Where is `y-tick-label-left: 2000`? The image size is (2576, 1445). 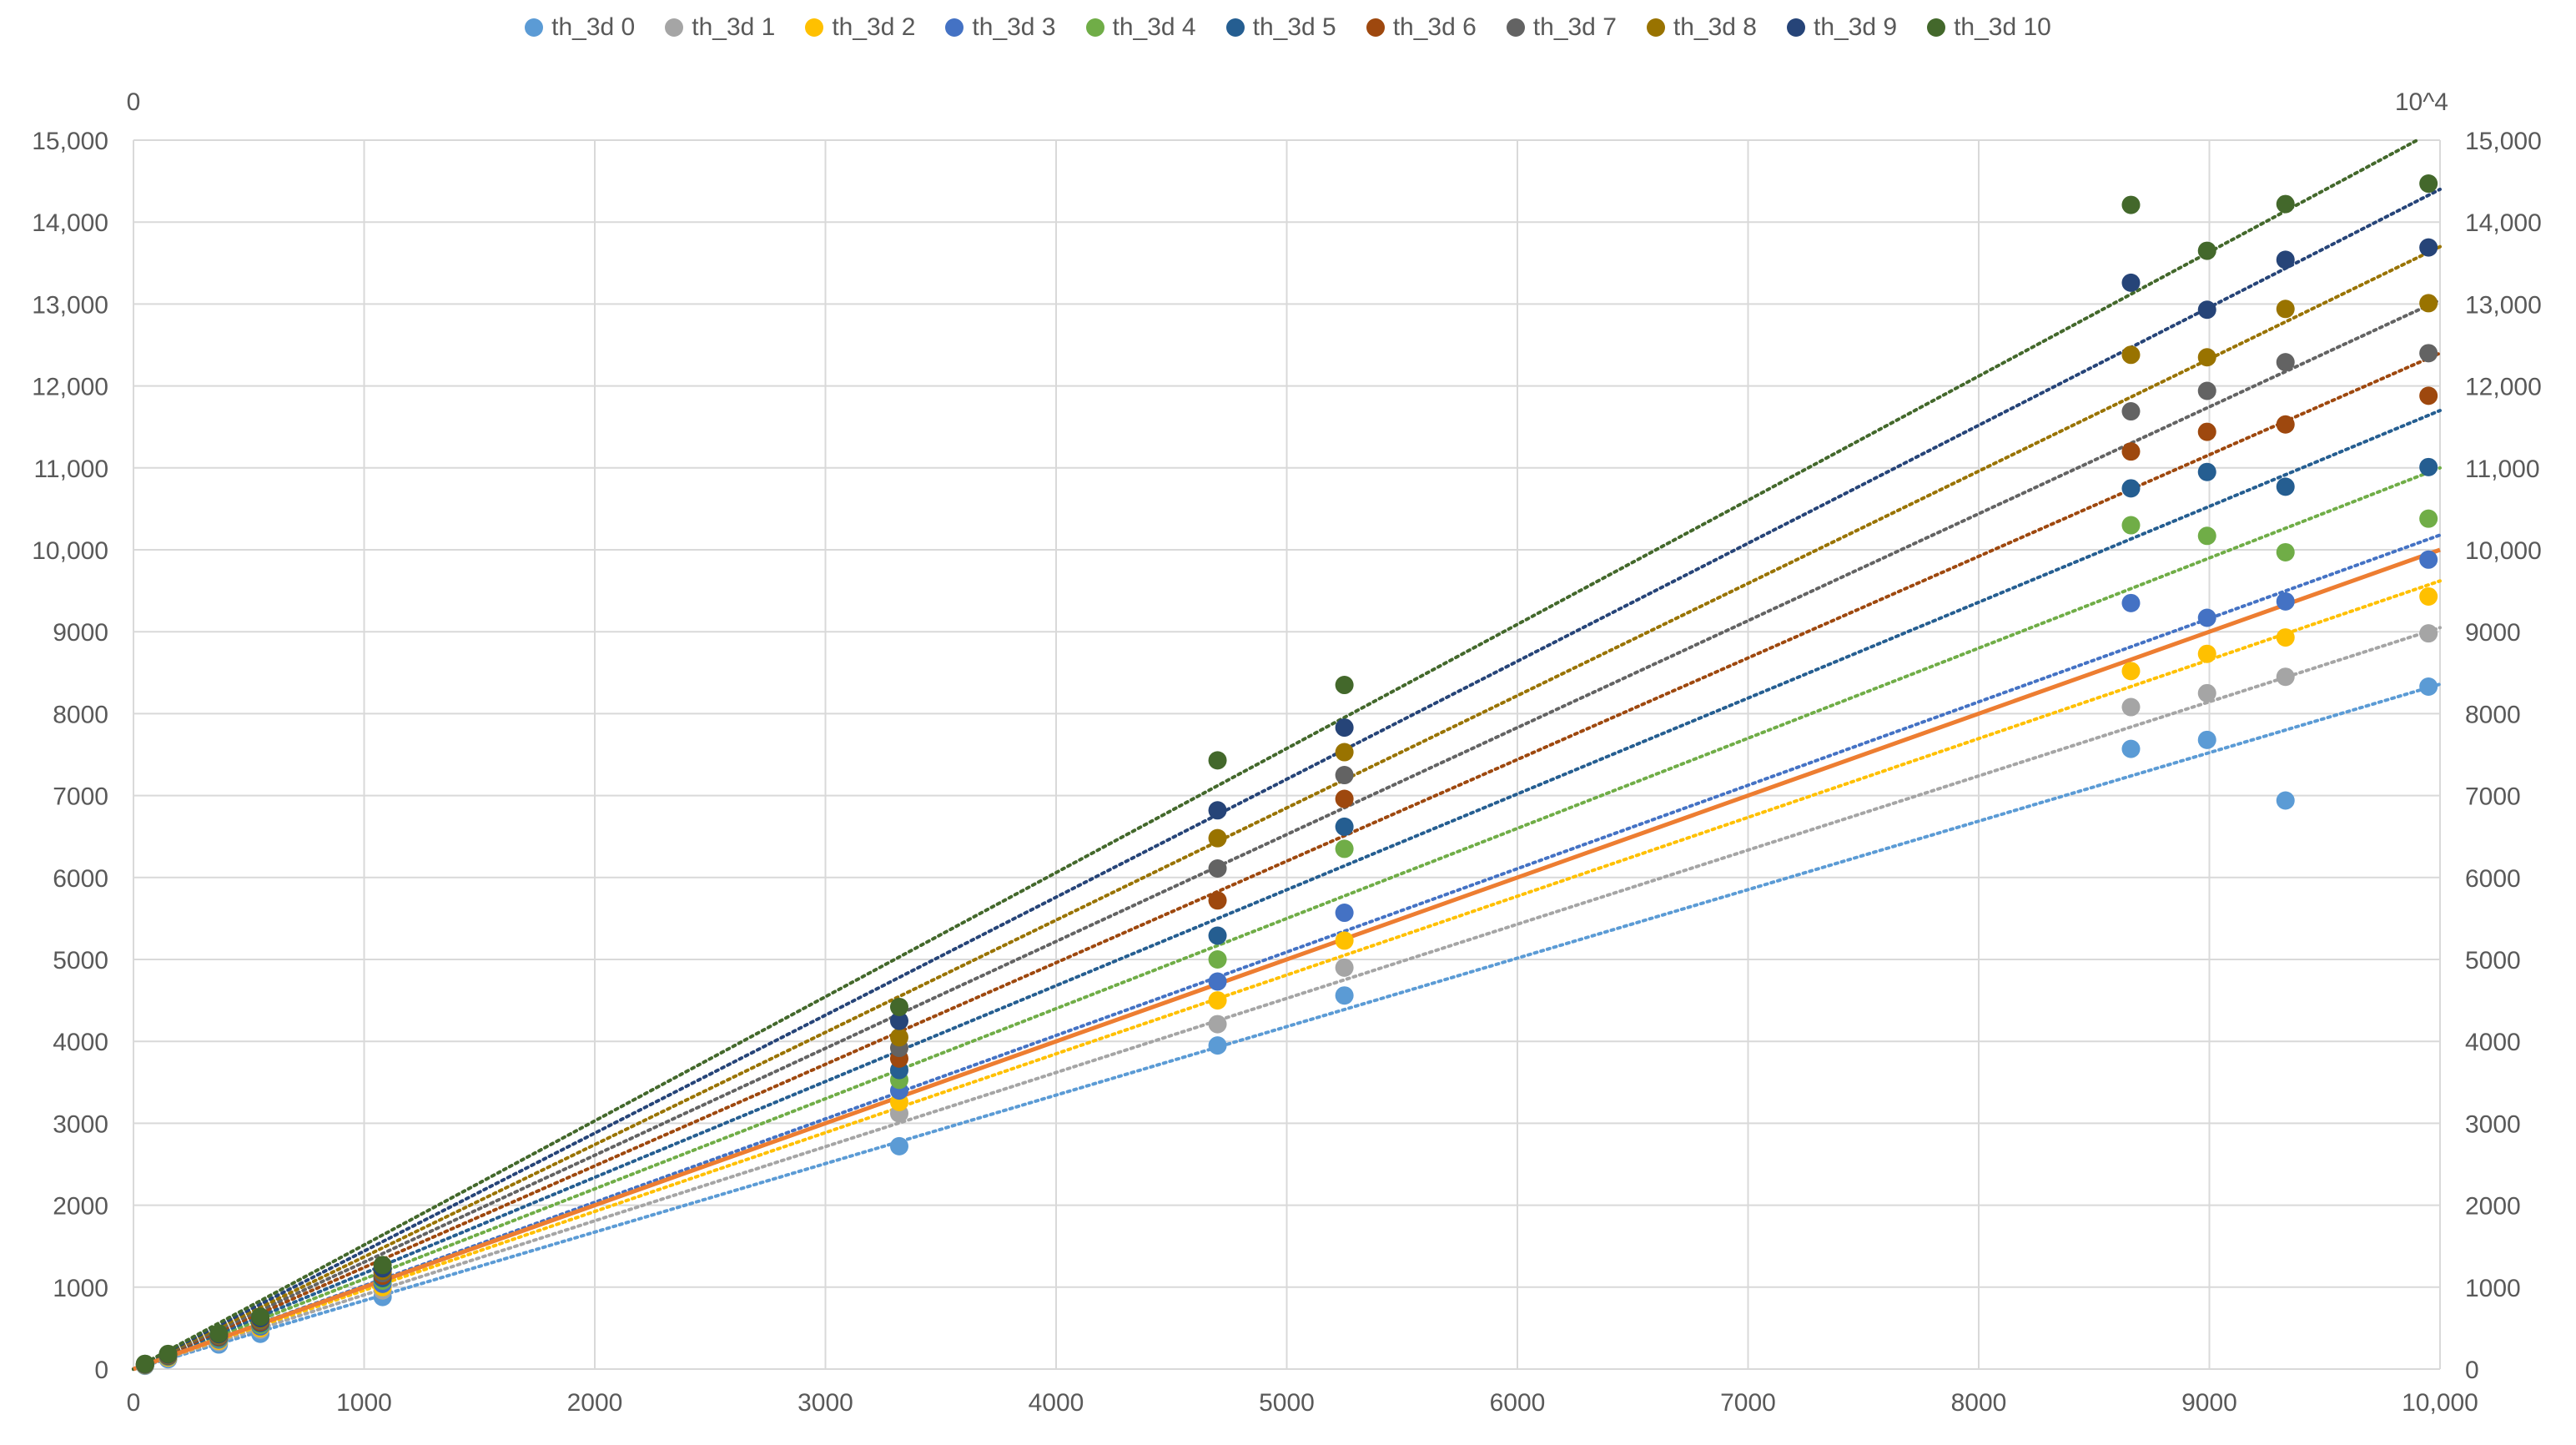 y-tick-label-left: 2000 is located at coordinates (80, 1207).